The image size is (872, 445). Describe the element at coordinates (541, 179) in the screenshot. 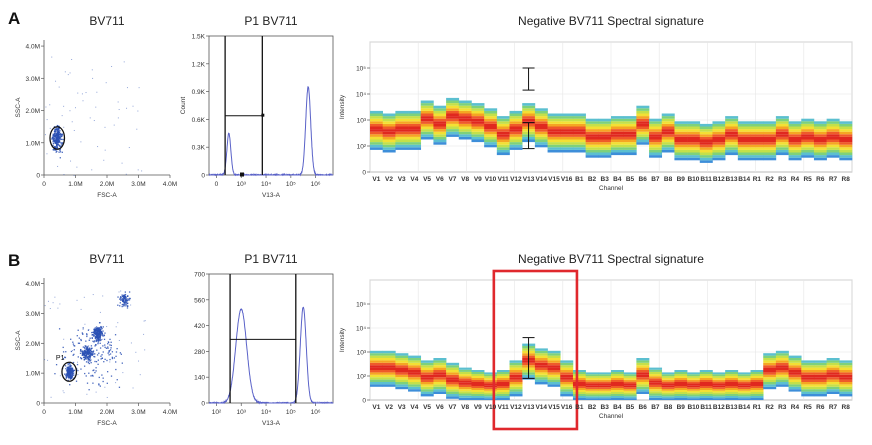

I see `channel-tick-label: V14` at that location.